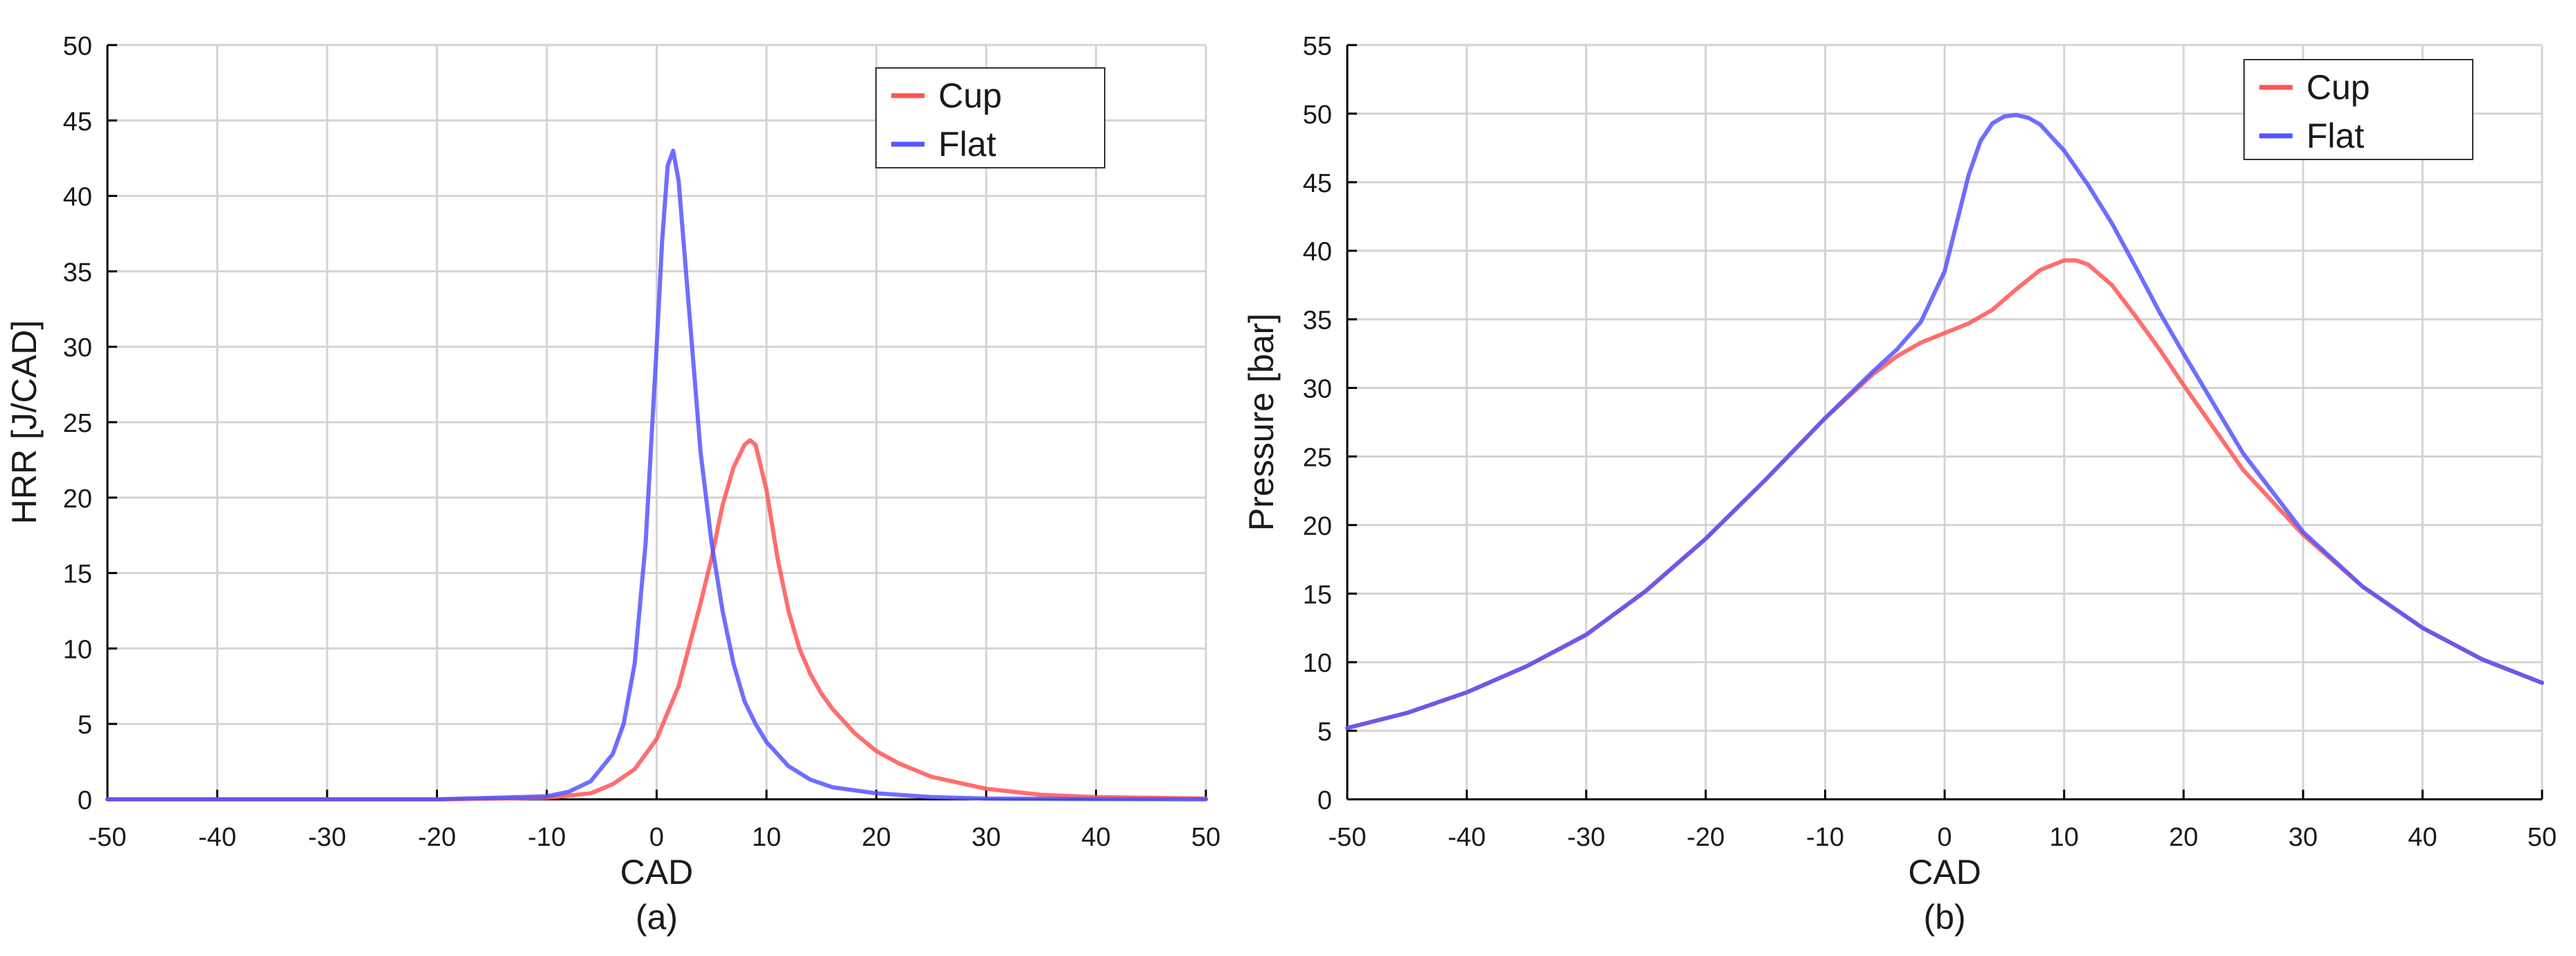 Image resolution: width=2576 pixels, height=956 pixels. I want to click on chart-caption: (b), so click(1944, 917).